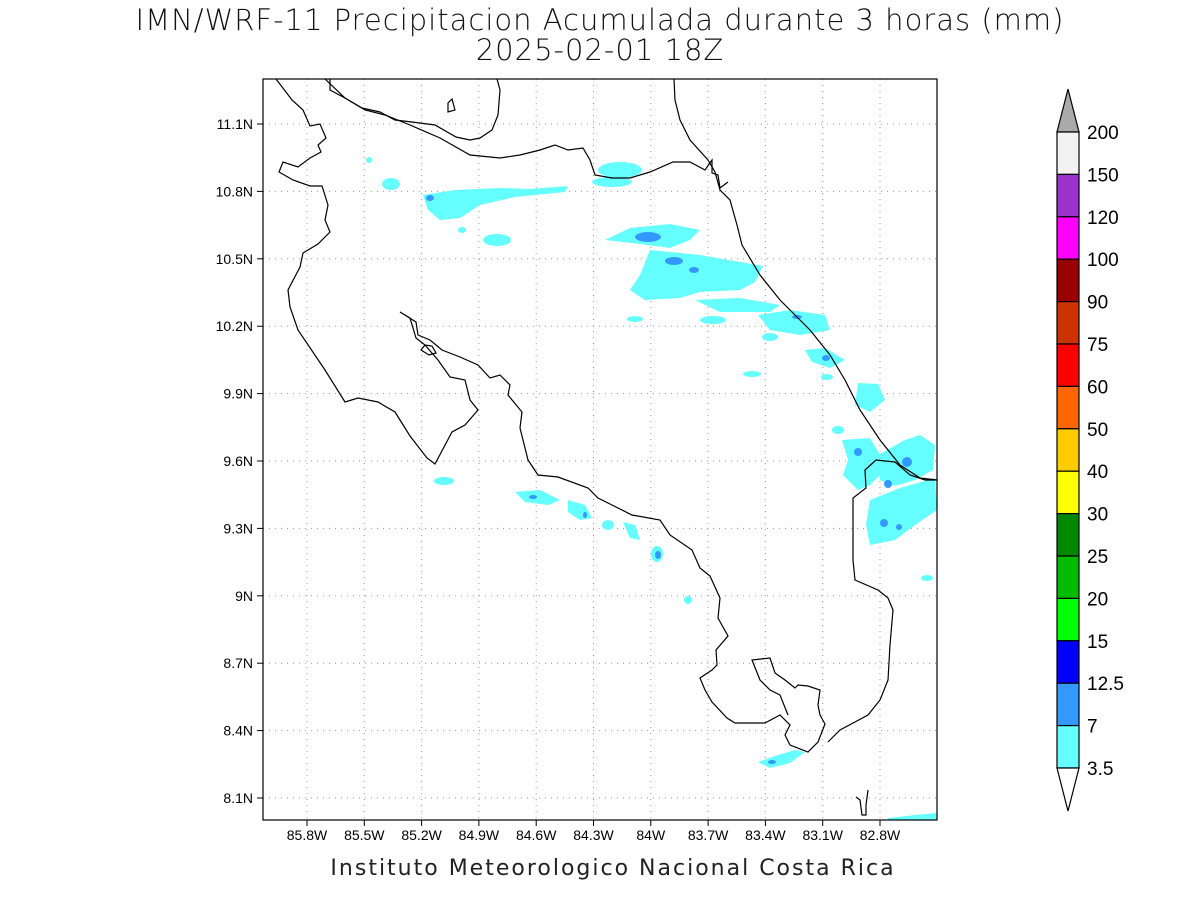 This screenshot has width=1200, height=900. Describe the element at coordinates (238, 528) in the screenshot. I see `lat-tick-label: 9.3N` at that location.